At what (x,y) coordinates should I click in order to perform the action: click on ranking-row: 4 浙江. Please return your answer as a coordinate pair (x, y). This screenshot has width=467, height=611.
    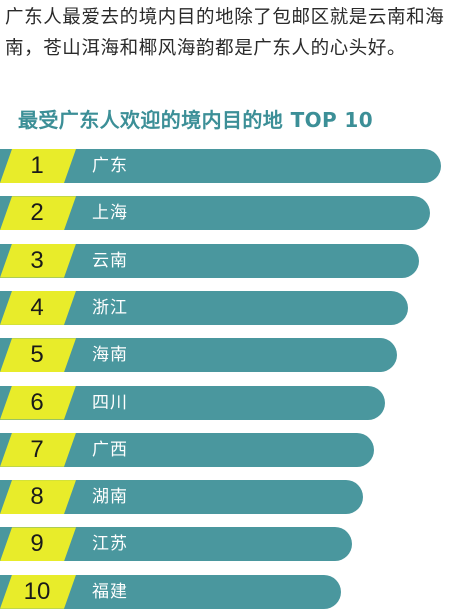
    Looking at the image, I should click on (204, 307).